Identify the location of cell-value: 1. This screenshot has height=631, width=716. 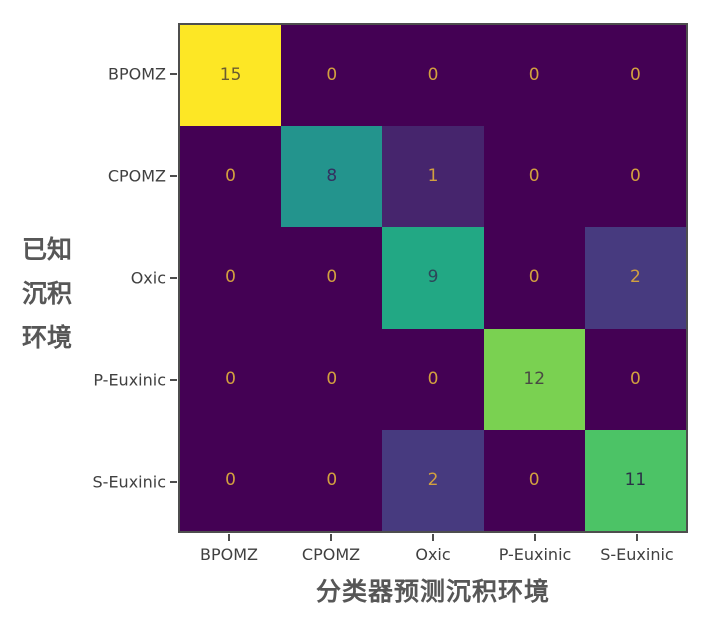
(433, 176).